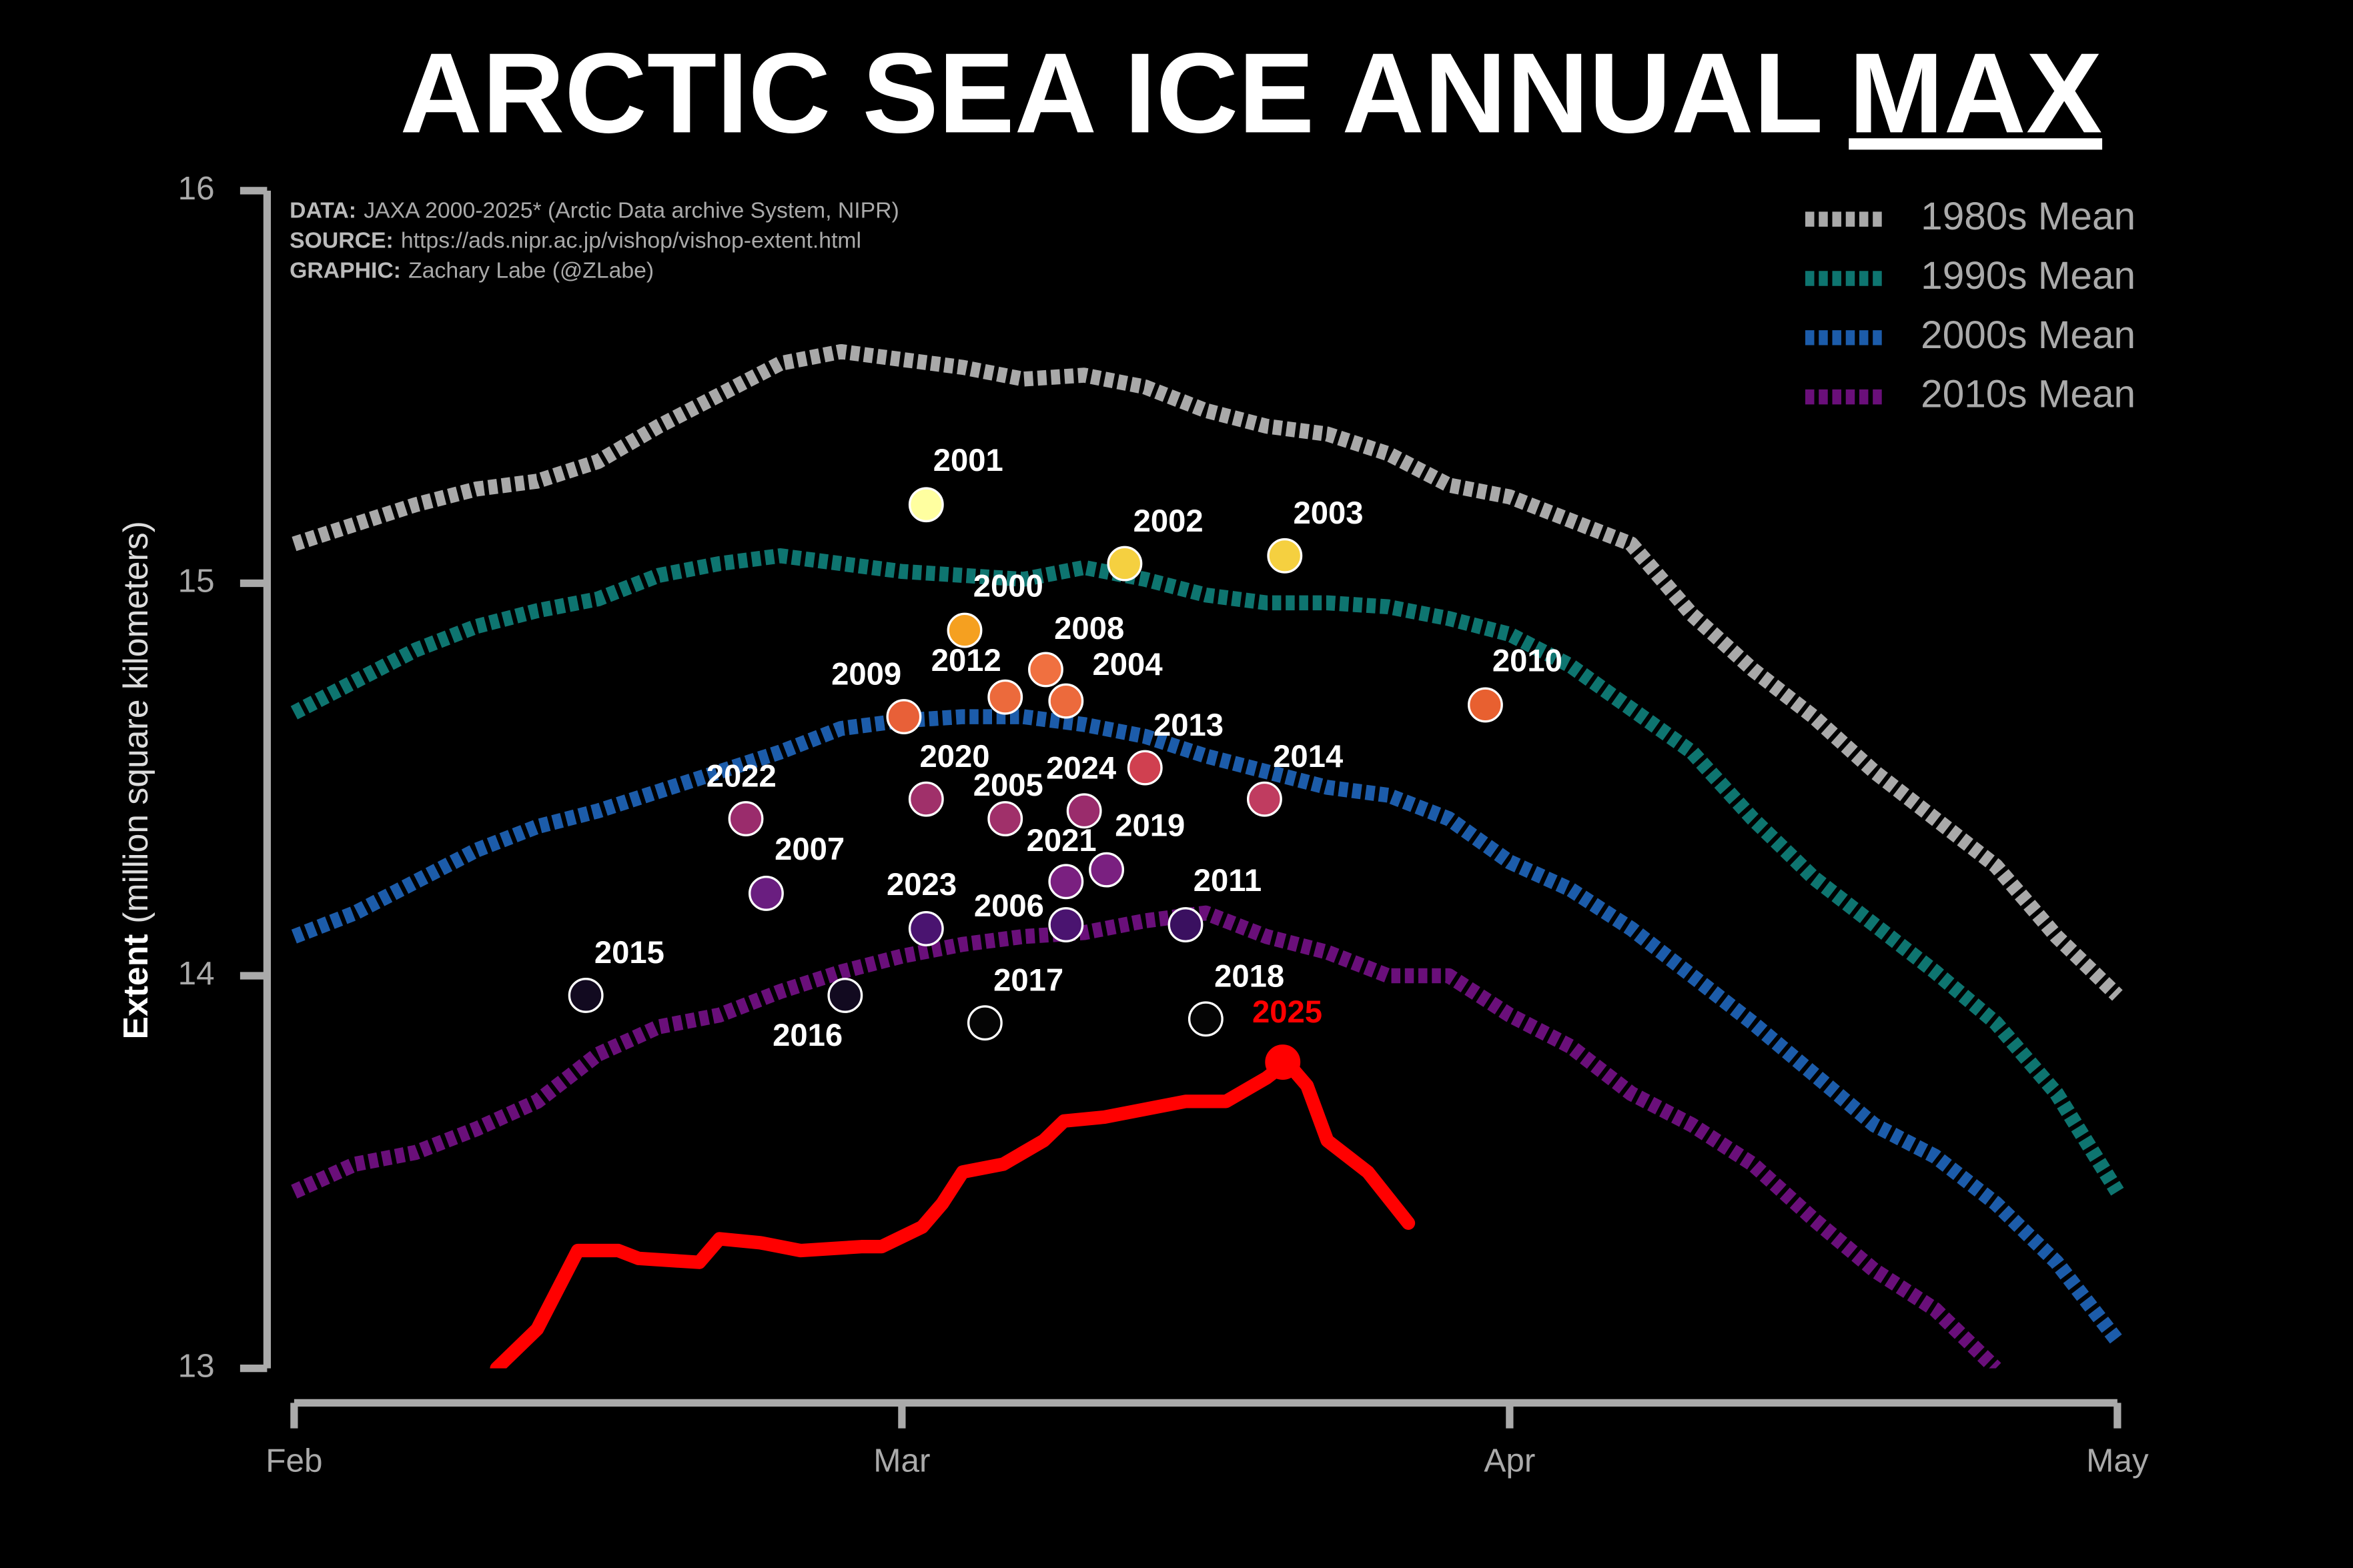 The width and height of the screenshot is (2353, 1568). Describe the element at coordinates (1509, 1460) in the screenshot. I see `x-tick-label: Apr` at that location.